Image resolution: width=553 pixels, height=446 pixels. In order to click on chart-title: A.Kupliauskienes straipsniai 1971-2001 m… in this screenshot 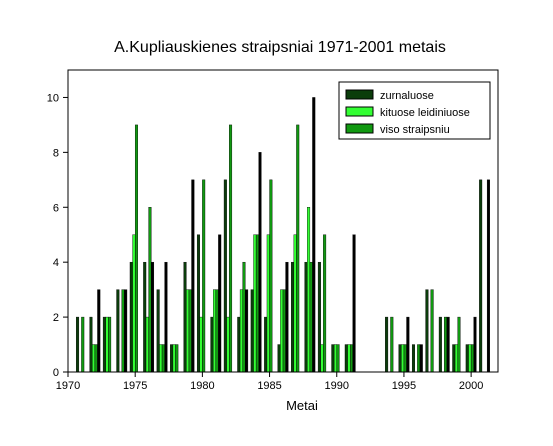, I will do `click(280, 47)`.